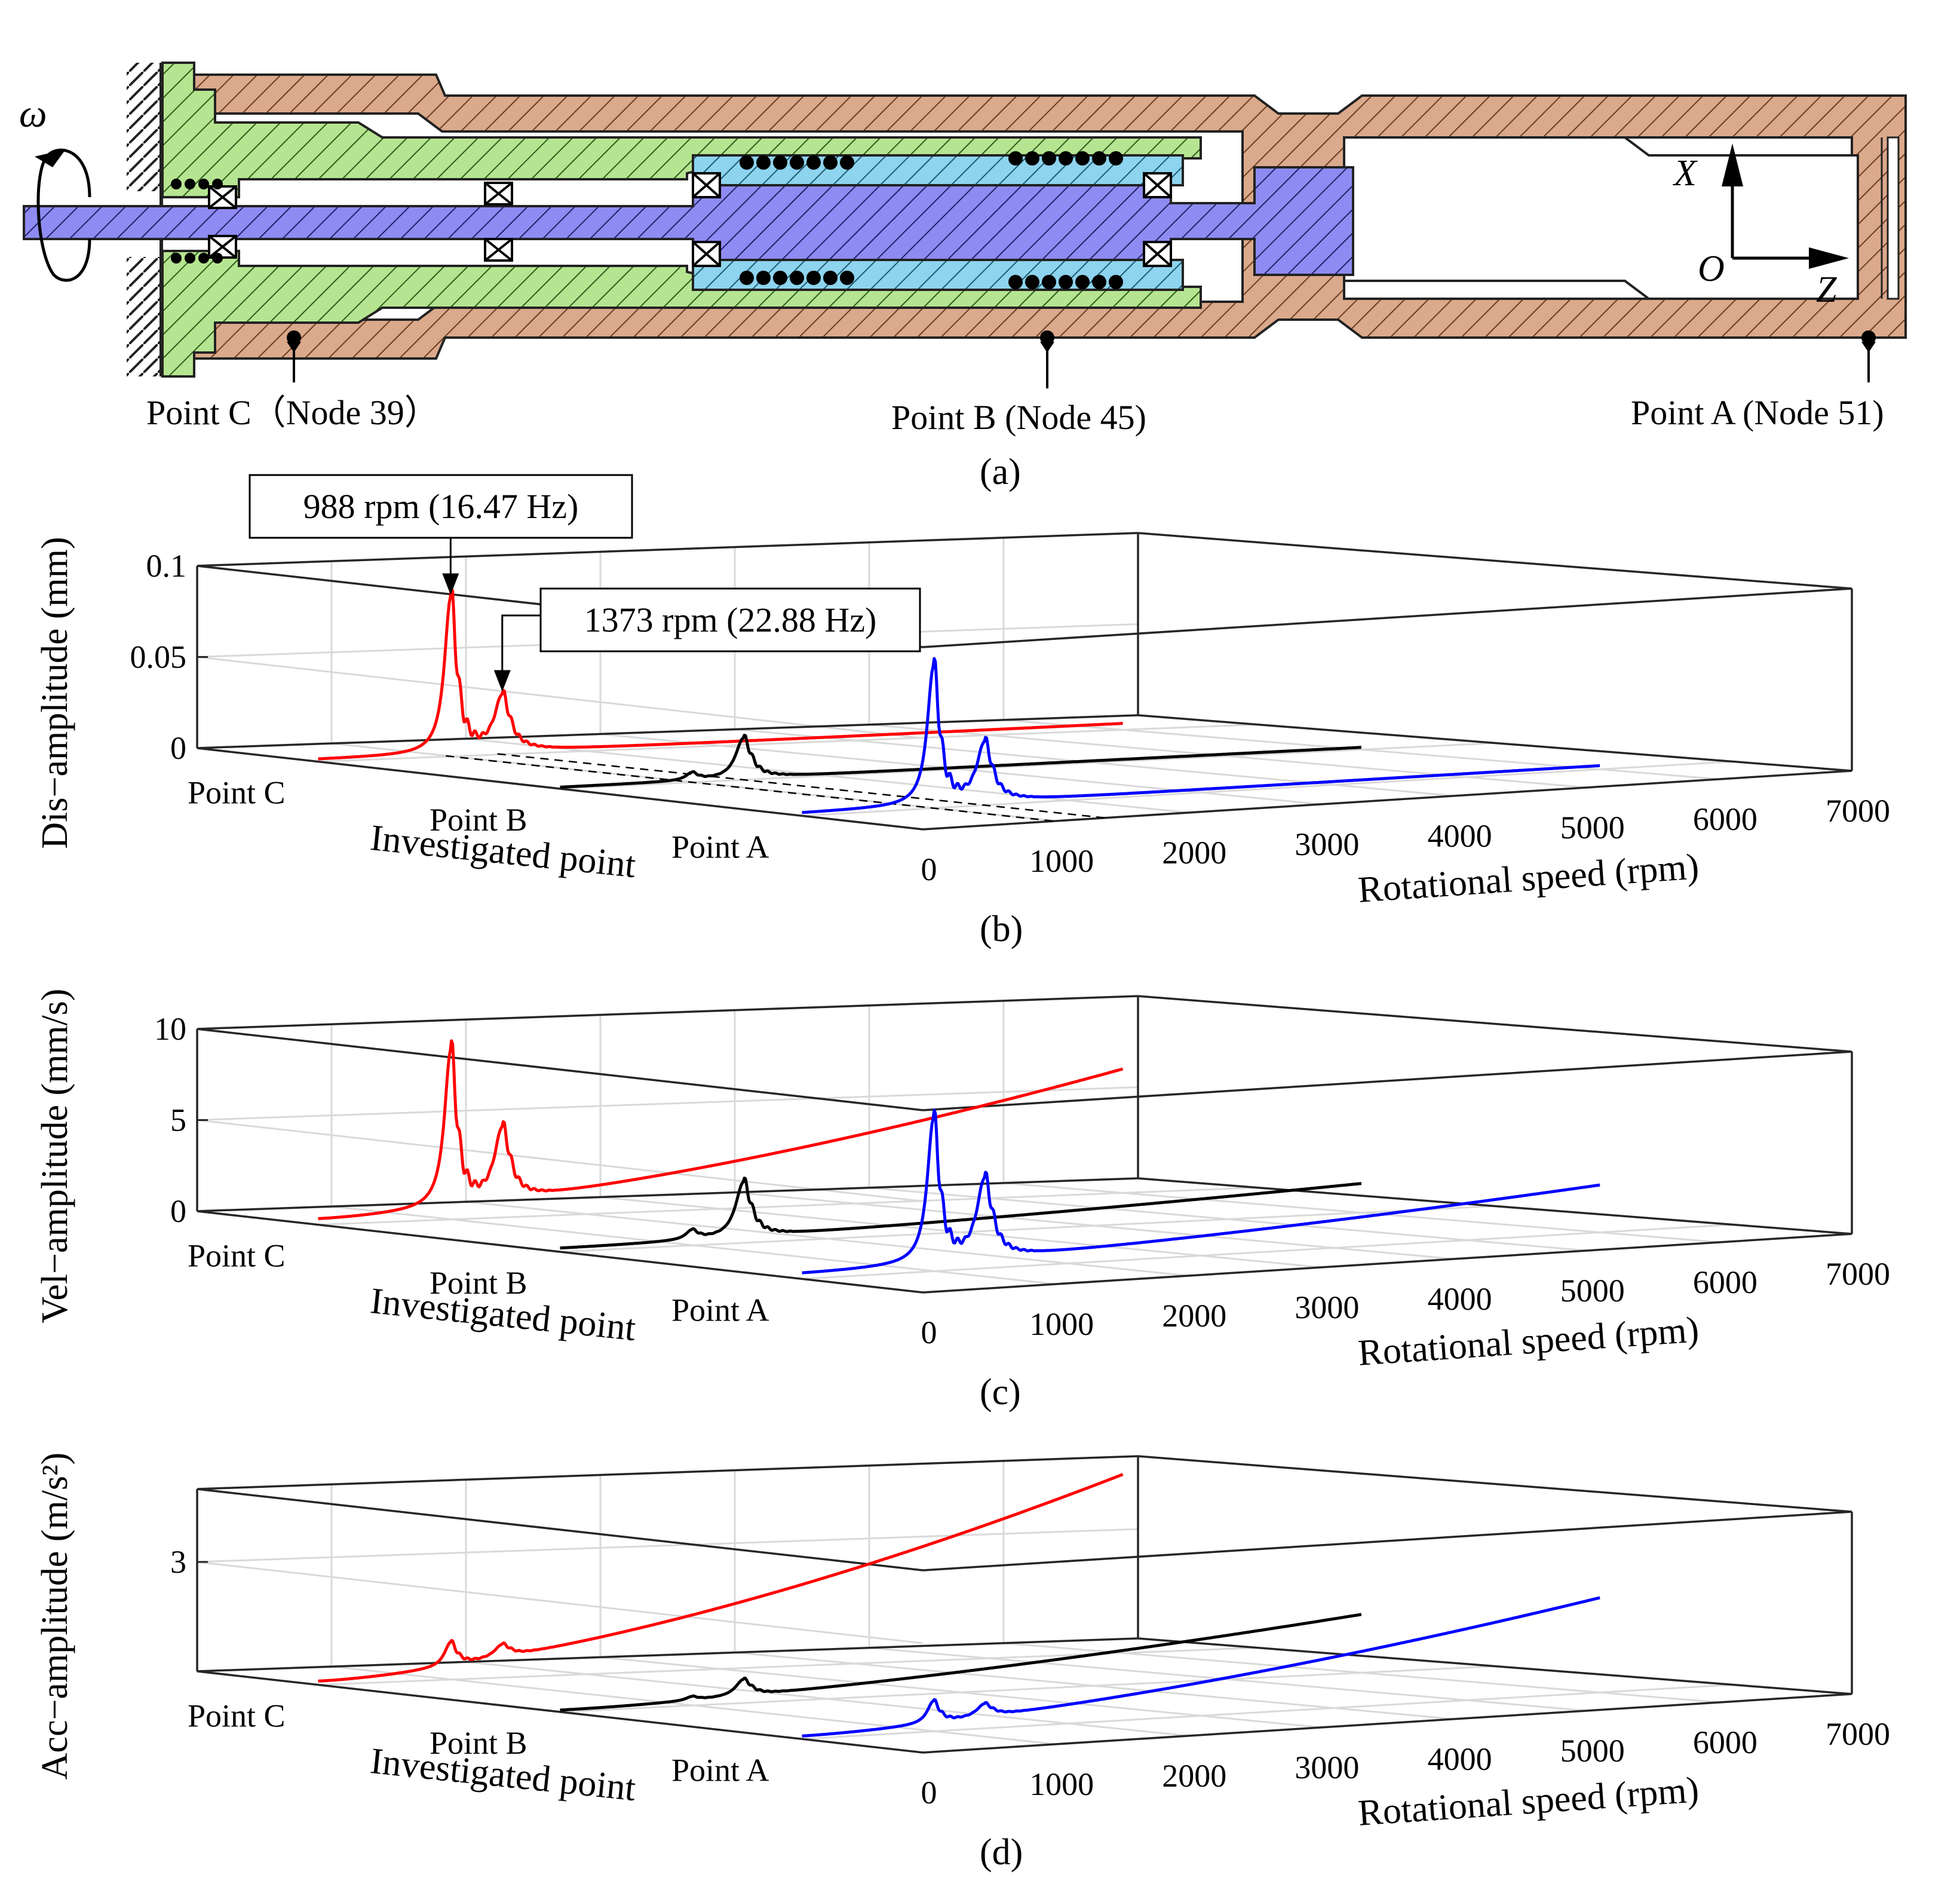 Image resolution: width=1960 pixels, height=1887 pixels. What do you see at coordinates (292, 413) in the screenshot?
I see `point-c-node-label: Point C（Node 39）` at bounding box center [292, 413].